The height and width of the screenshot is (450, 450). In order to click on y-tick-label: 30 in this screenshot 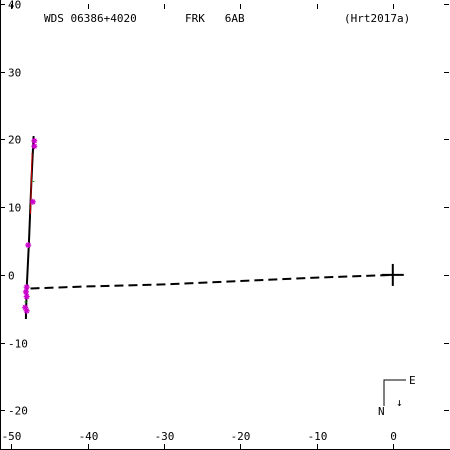, I will do `click(14, 73)`.